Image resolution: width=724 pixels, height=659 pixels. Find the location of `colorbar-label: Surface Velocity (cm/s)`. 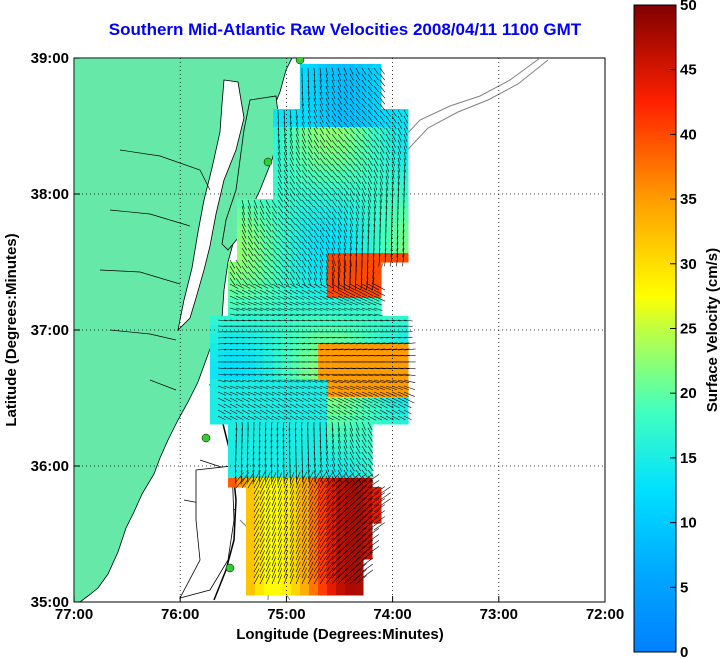

colorbar-label: Surface Velocity (cm/s) is located at coordinates (712, 330).